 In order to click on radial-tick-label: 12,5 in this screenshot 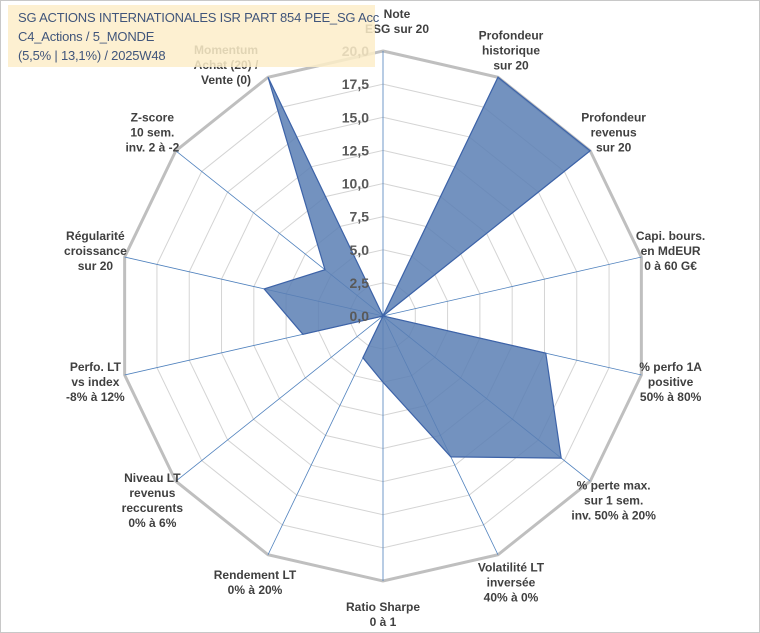, I will do `click(355, 150)`.